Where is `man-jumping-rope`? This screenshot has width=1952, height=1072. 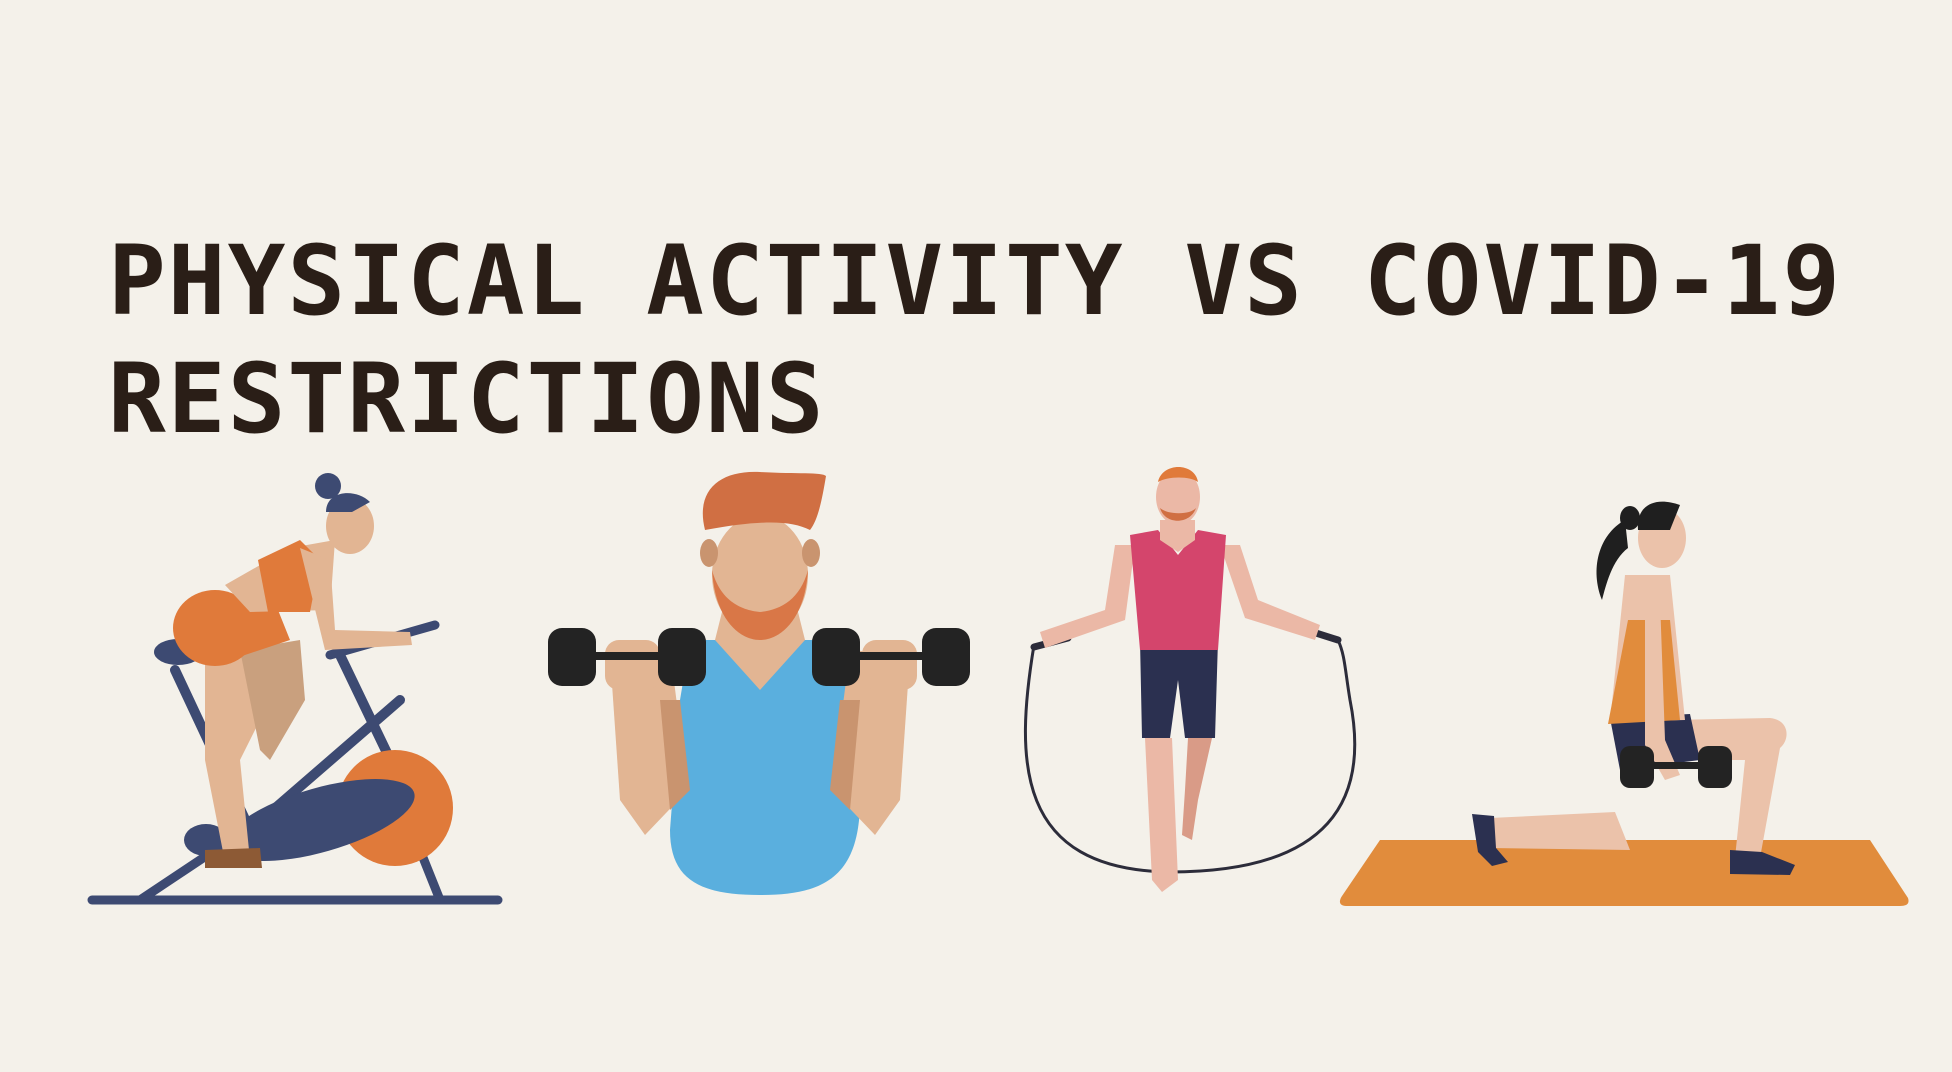
man-jumping-rope is located at coordinates (1190, 679).